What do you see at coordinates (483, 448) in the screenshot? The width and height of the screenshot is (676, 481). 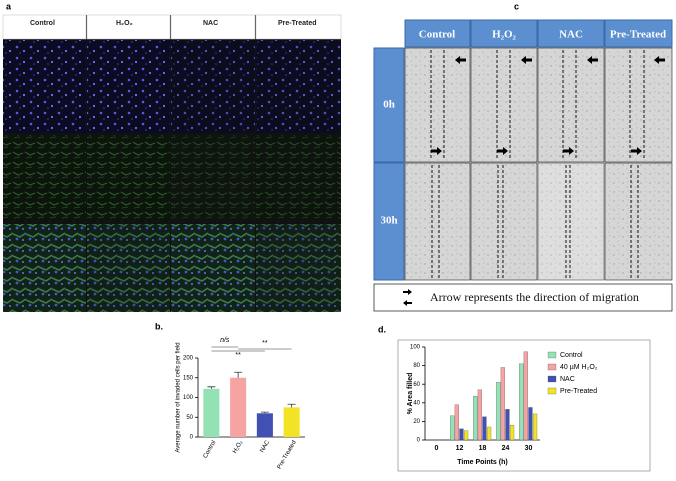 I see `x-tick-label: 18` at bounding box center [483, 448].